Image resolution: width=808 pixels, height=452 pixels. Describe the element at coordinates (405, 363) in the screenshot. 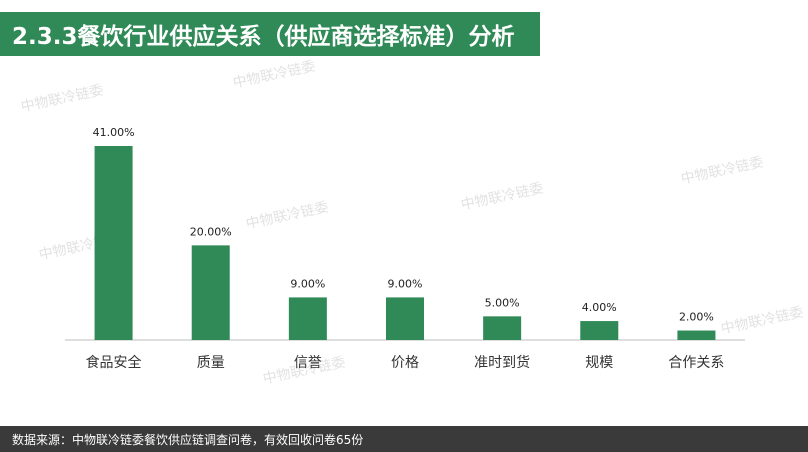

I see `category-label: 价格` at that location.